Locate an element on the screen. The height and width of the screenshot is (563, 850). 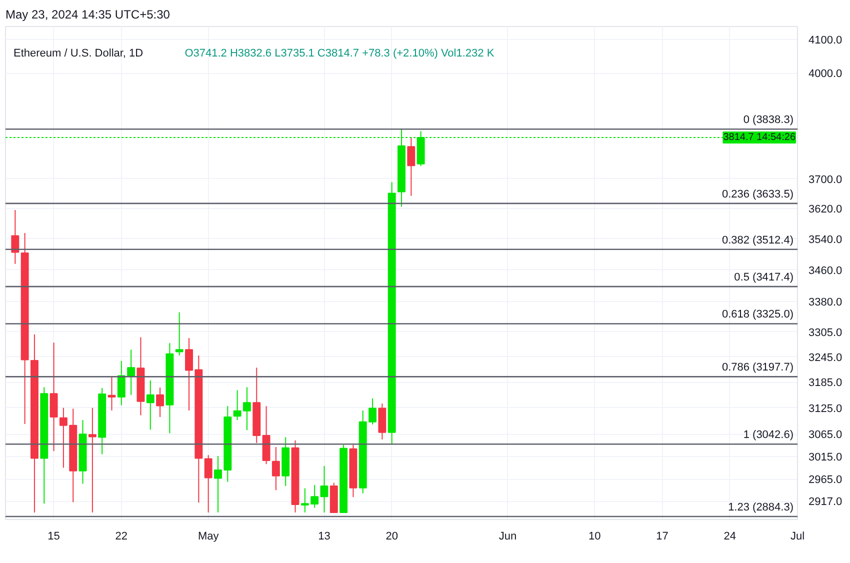
y-tick-label: 4100.0 is located at coordinates (825, 40).